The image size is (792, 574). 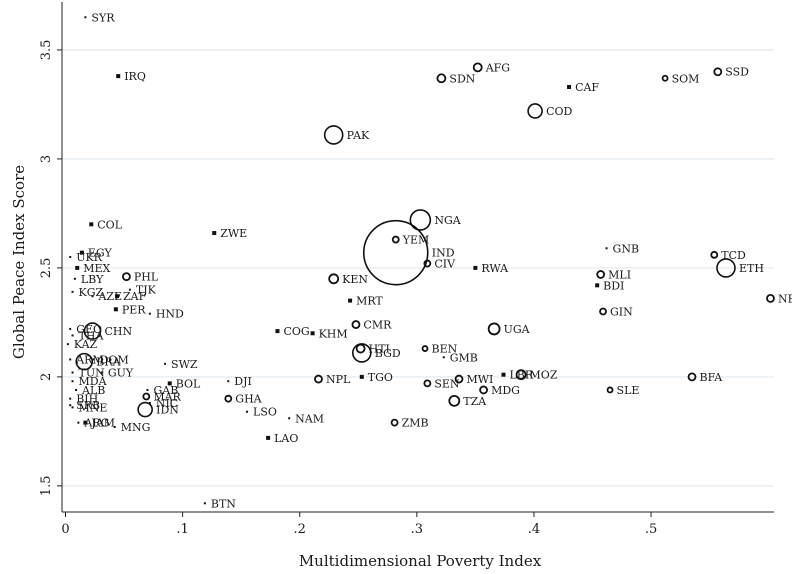 I want to click on point-label: ZMB, so click(x=415, y=423).